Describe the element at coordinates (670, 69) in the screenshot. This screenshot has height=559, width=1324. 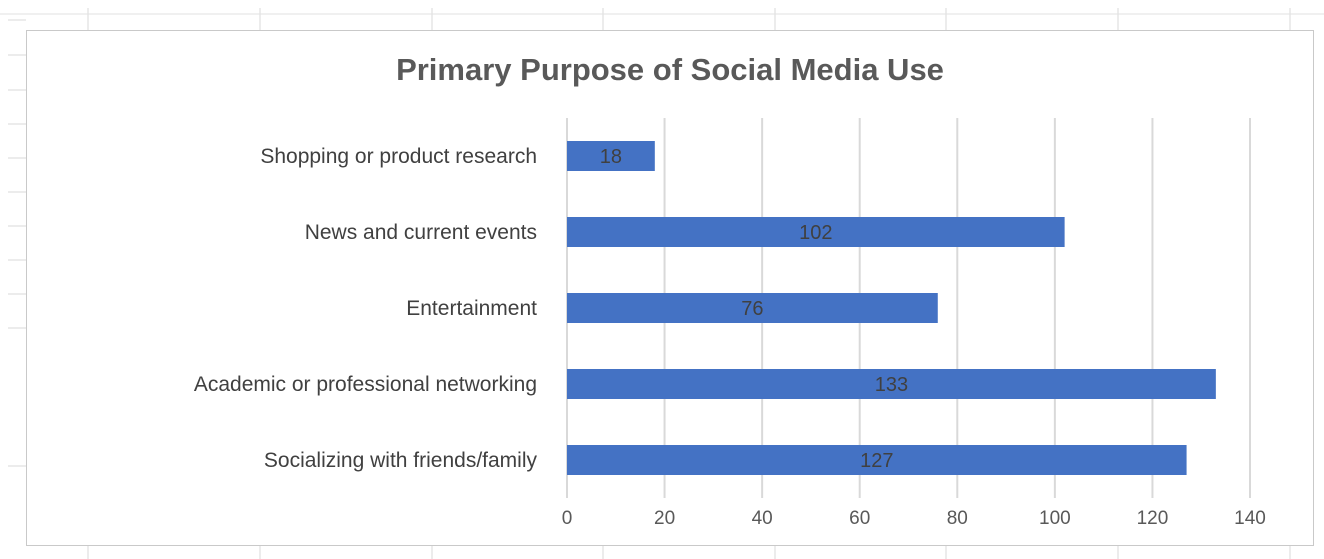
I see `chart-title: Primary Purpose of Social Media Use` at that location.